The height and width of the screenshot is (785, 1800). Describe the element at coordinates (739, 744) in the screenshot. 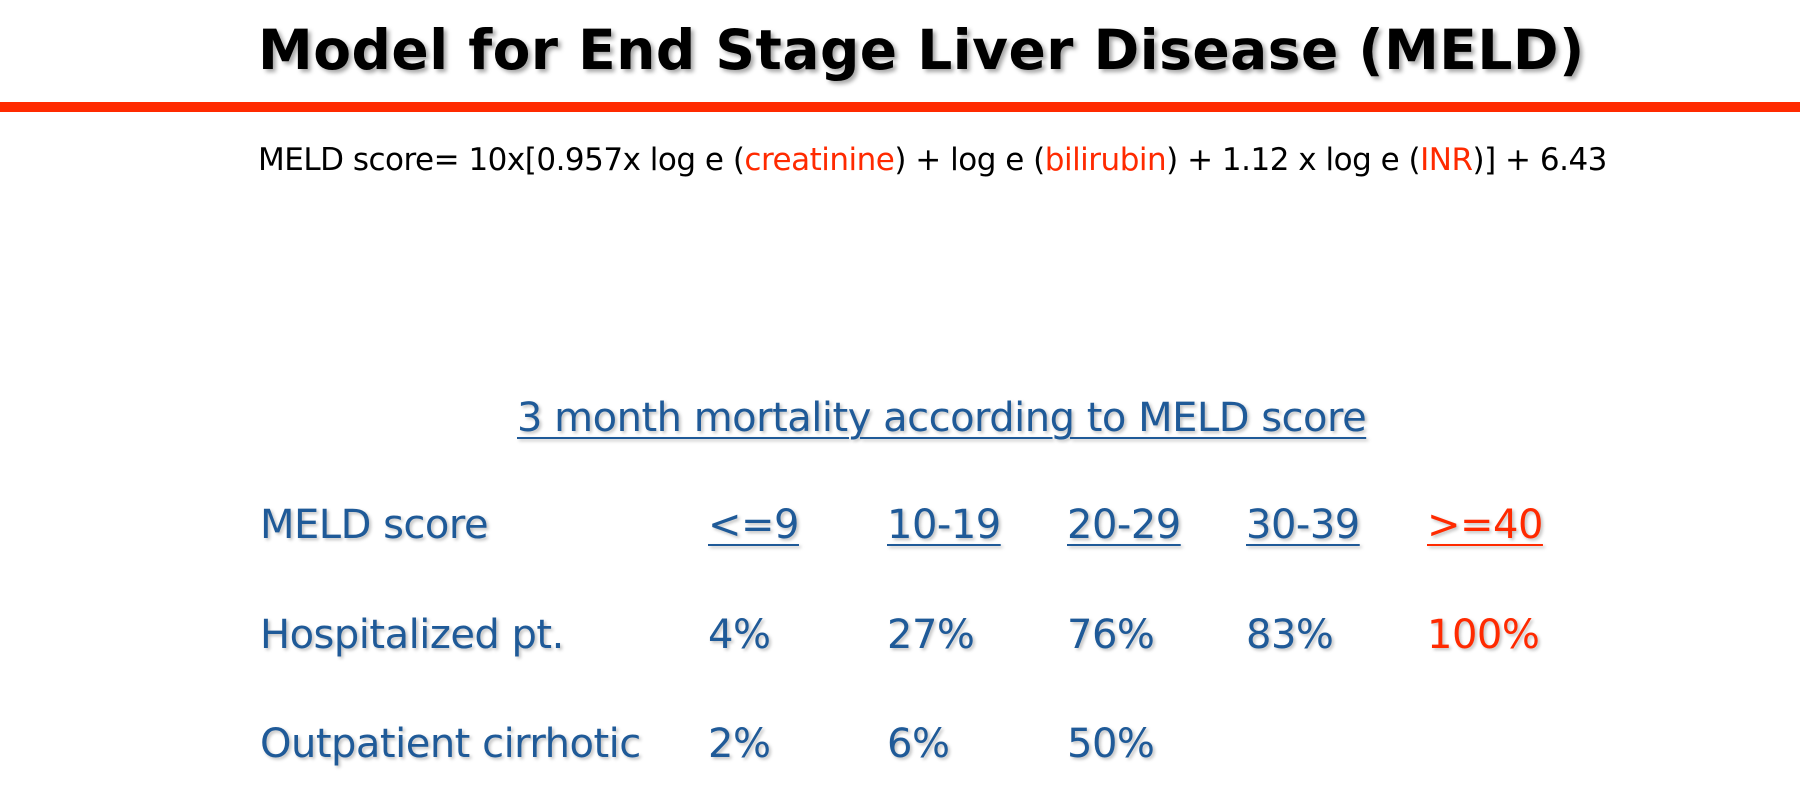

I see `table-cell: 2%` at that location.